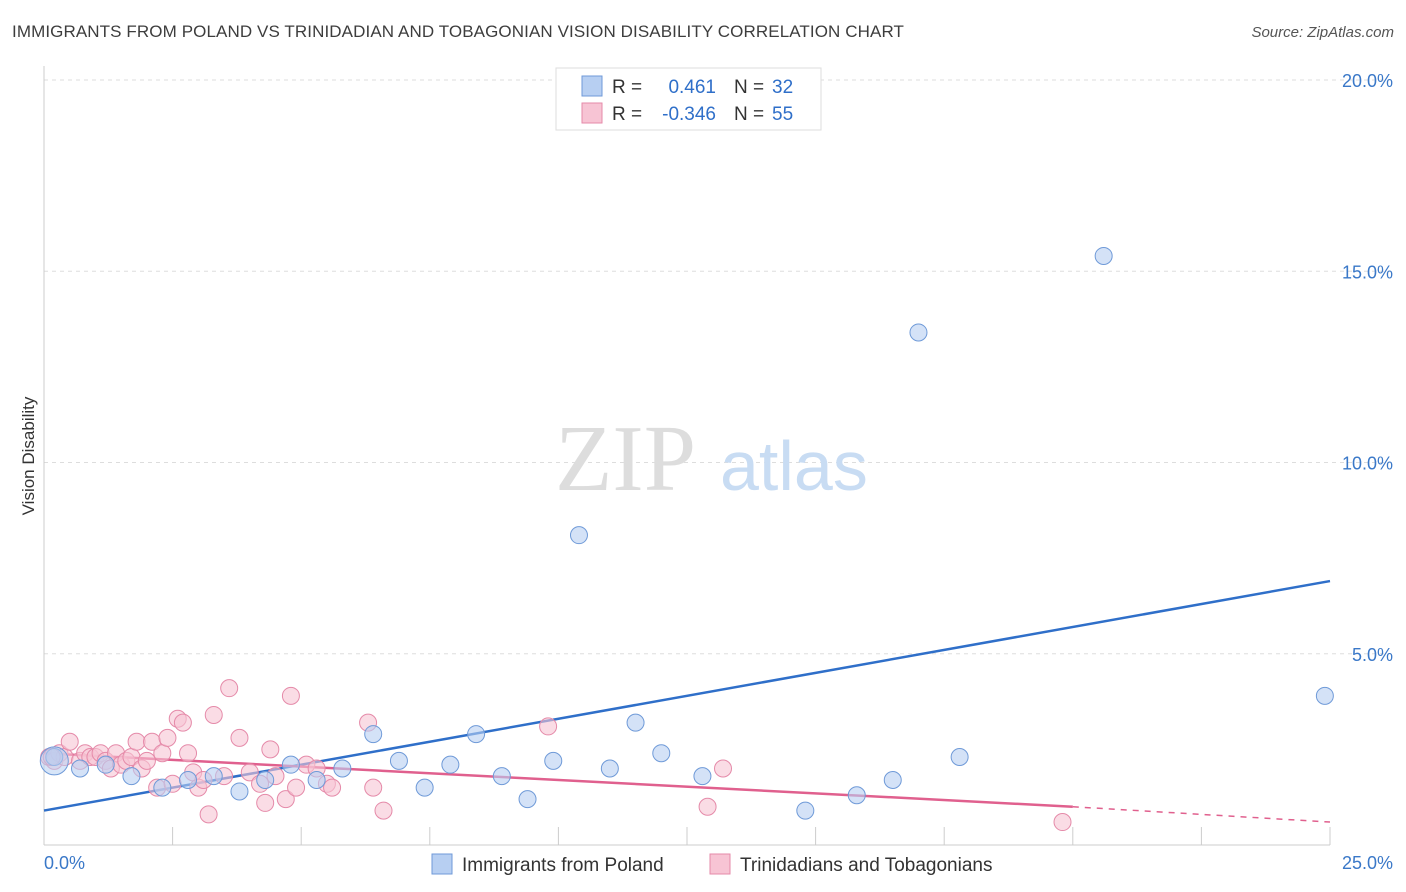 This screenshot has height=892, width=1406. I want to click on trend-line-trinidad-extension, so click(1201, 814).